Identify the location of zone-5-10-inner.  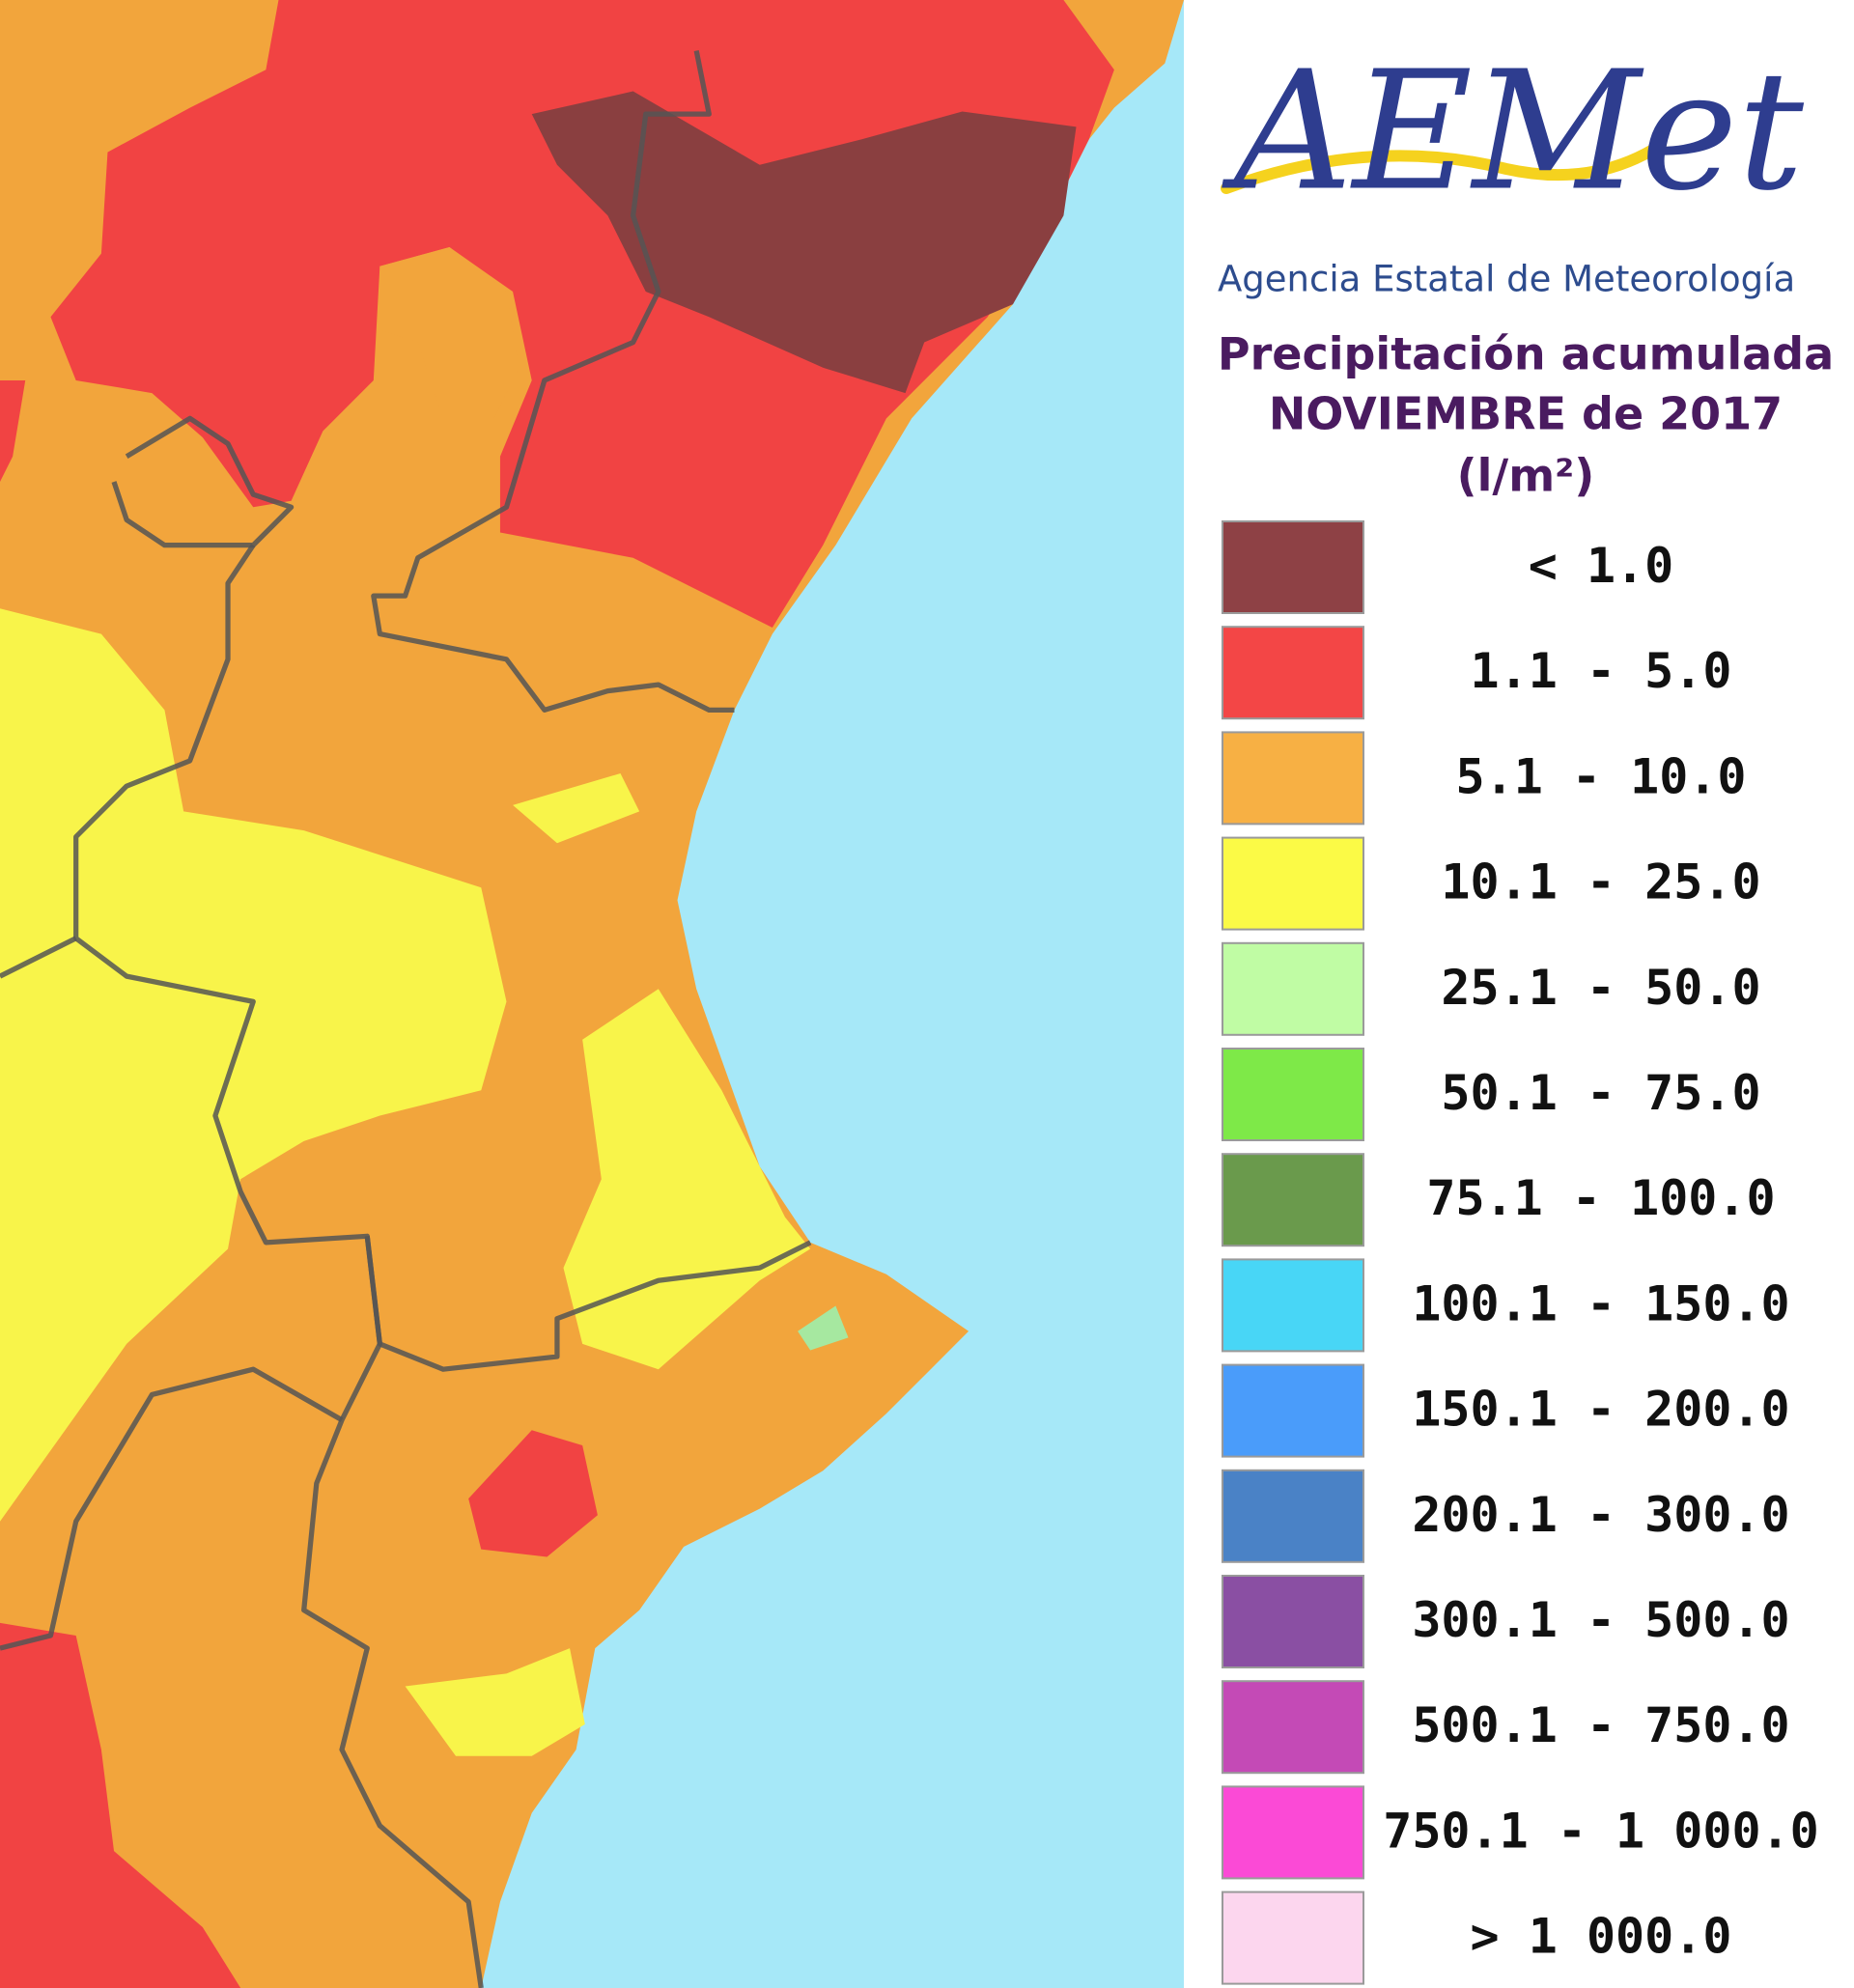
(449, 333).